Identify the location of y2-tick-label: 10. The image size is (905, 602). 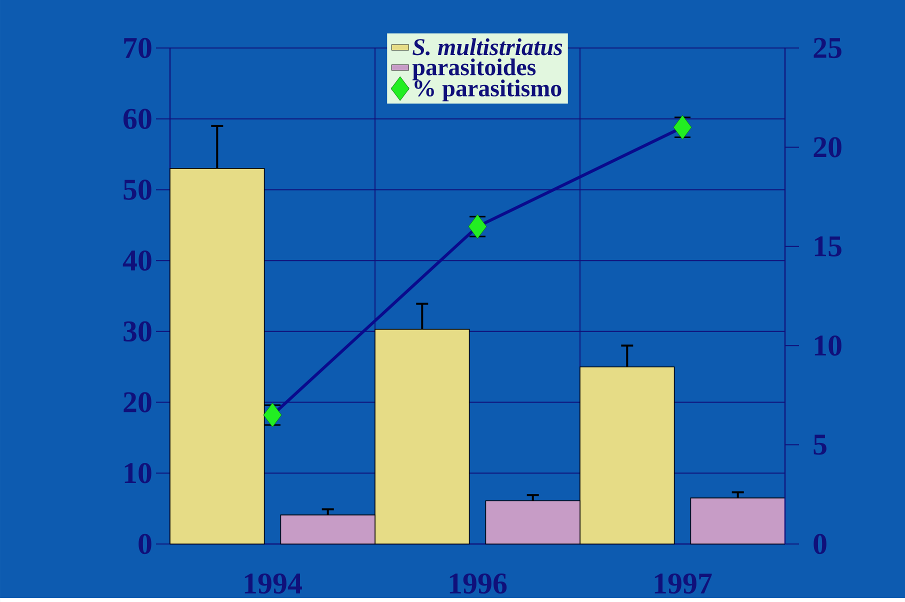
(828, 345).